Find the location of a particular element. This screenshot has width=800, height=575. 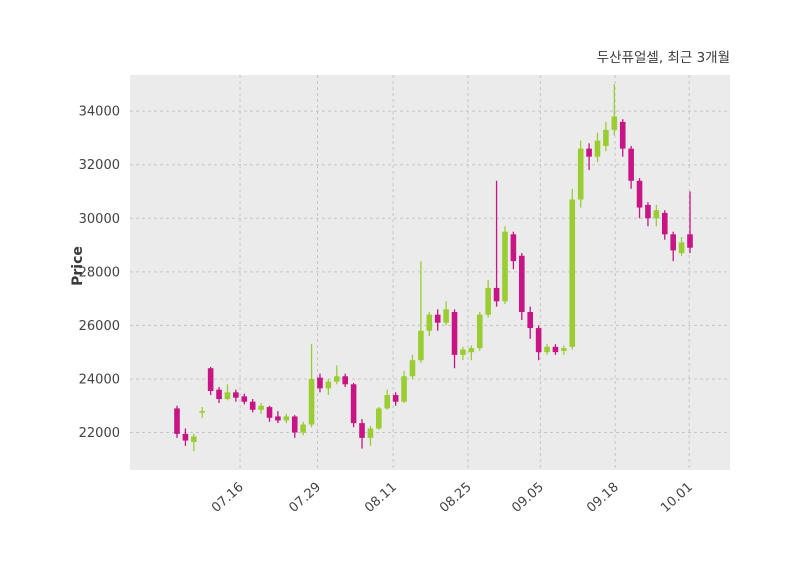

x-tick-label: 07.16 is located at coordinates (228, 498).